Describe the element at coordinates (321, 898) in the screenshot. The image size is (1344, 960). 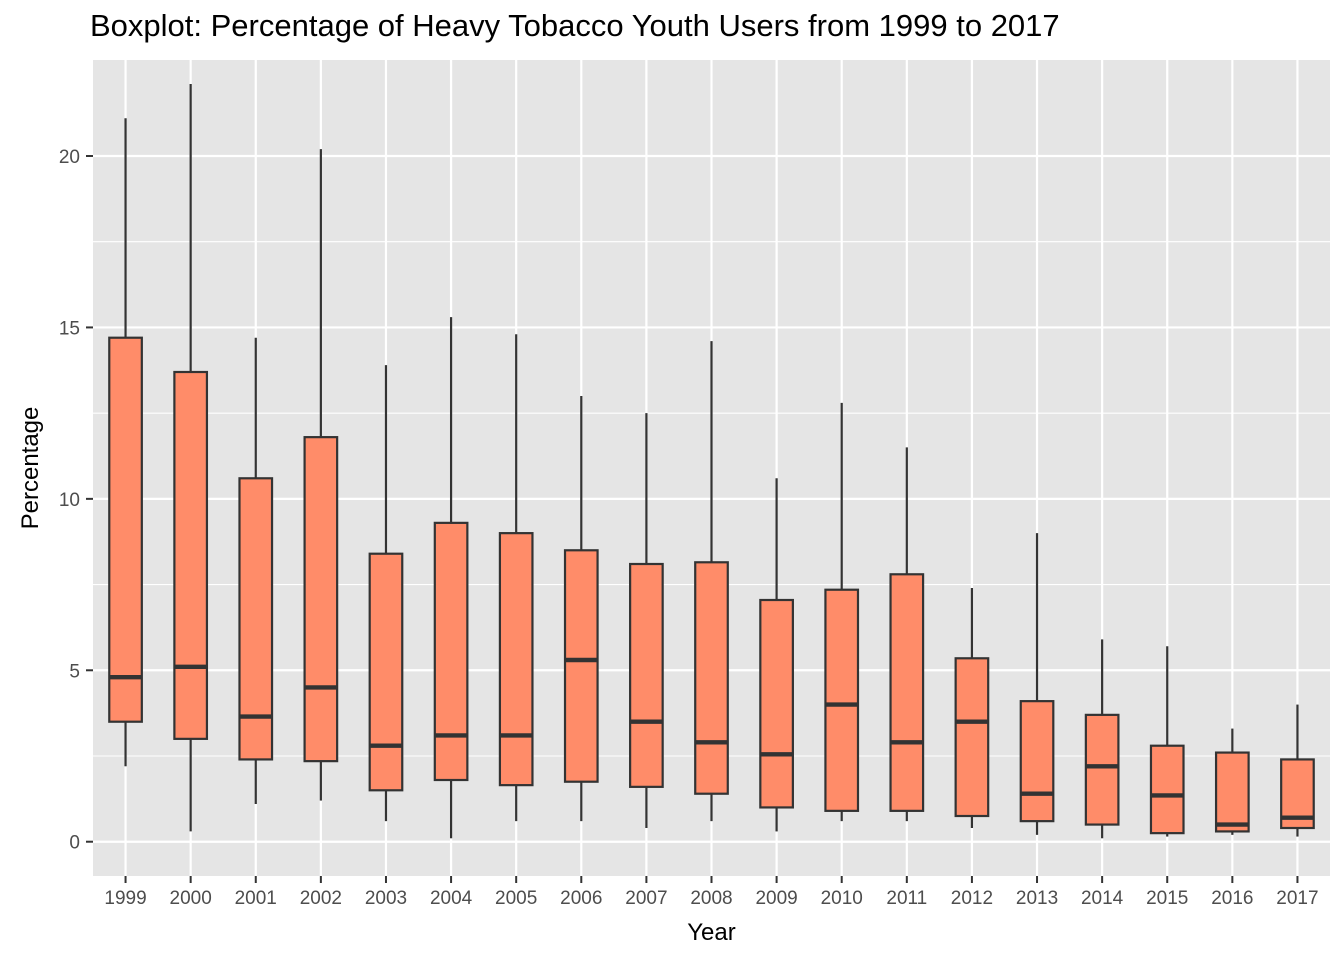
I see `x-tick-label: 2002` at that location.